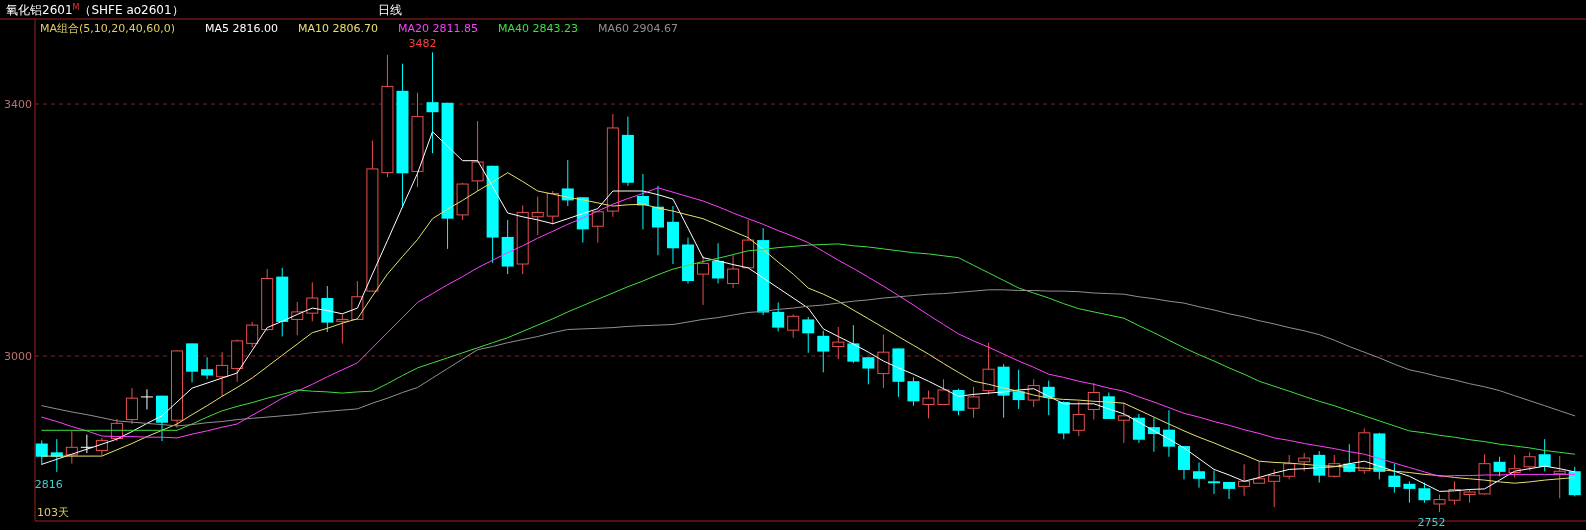  What do you see at coordinates (48, 484) in the screenshot?
I see `annotation: 2816` at bounding box center [48, 484].